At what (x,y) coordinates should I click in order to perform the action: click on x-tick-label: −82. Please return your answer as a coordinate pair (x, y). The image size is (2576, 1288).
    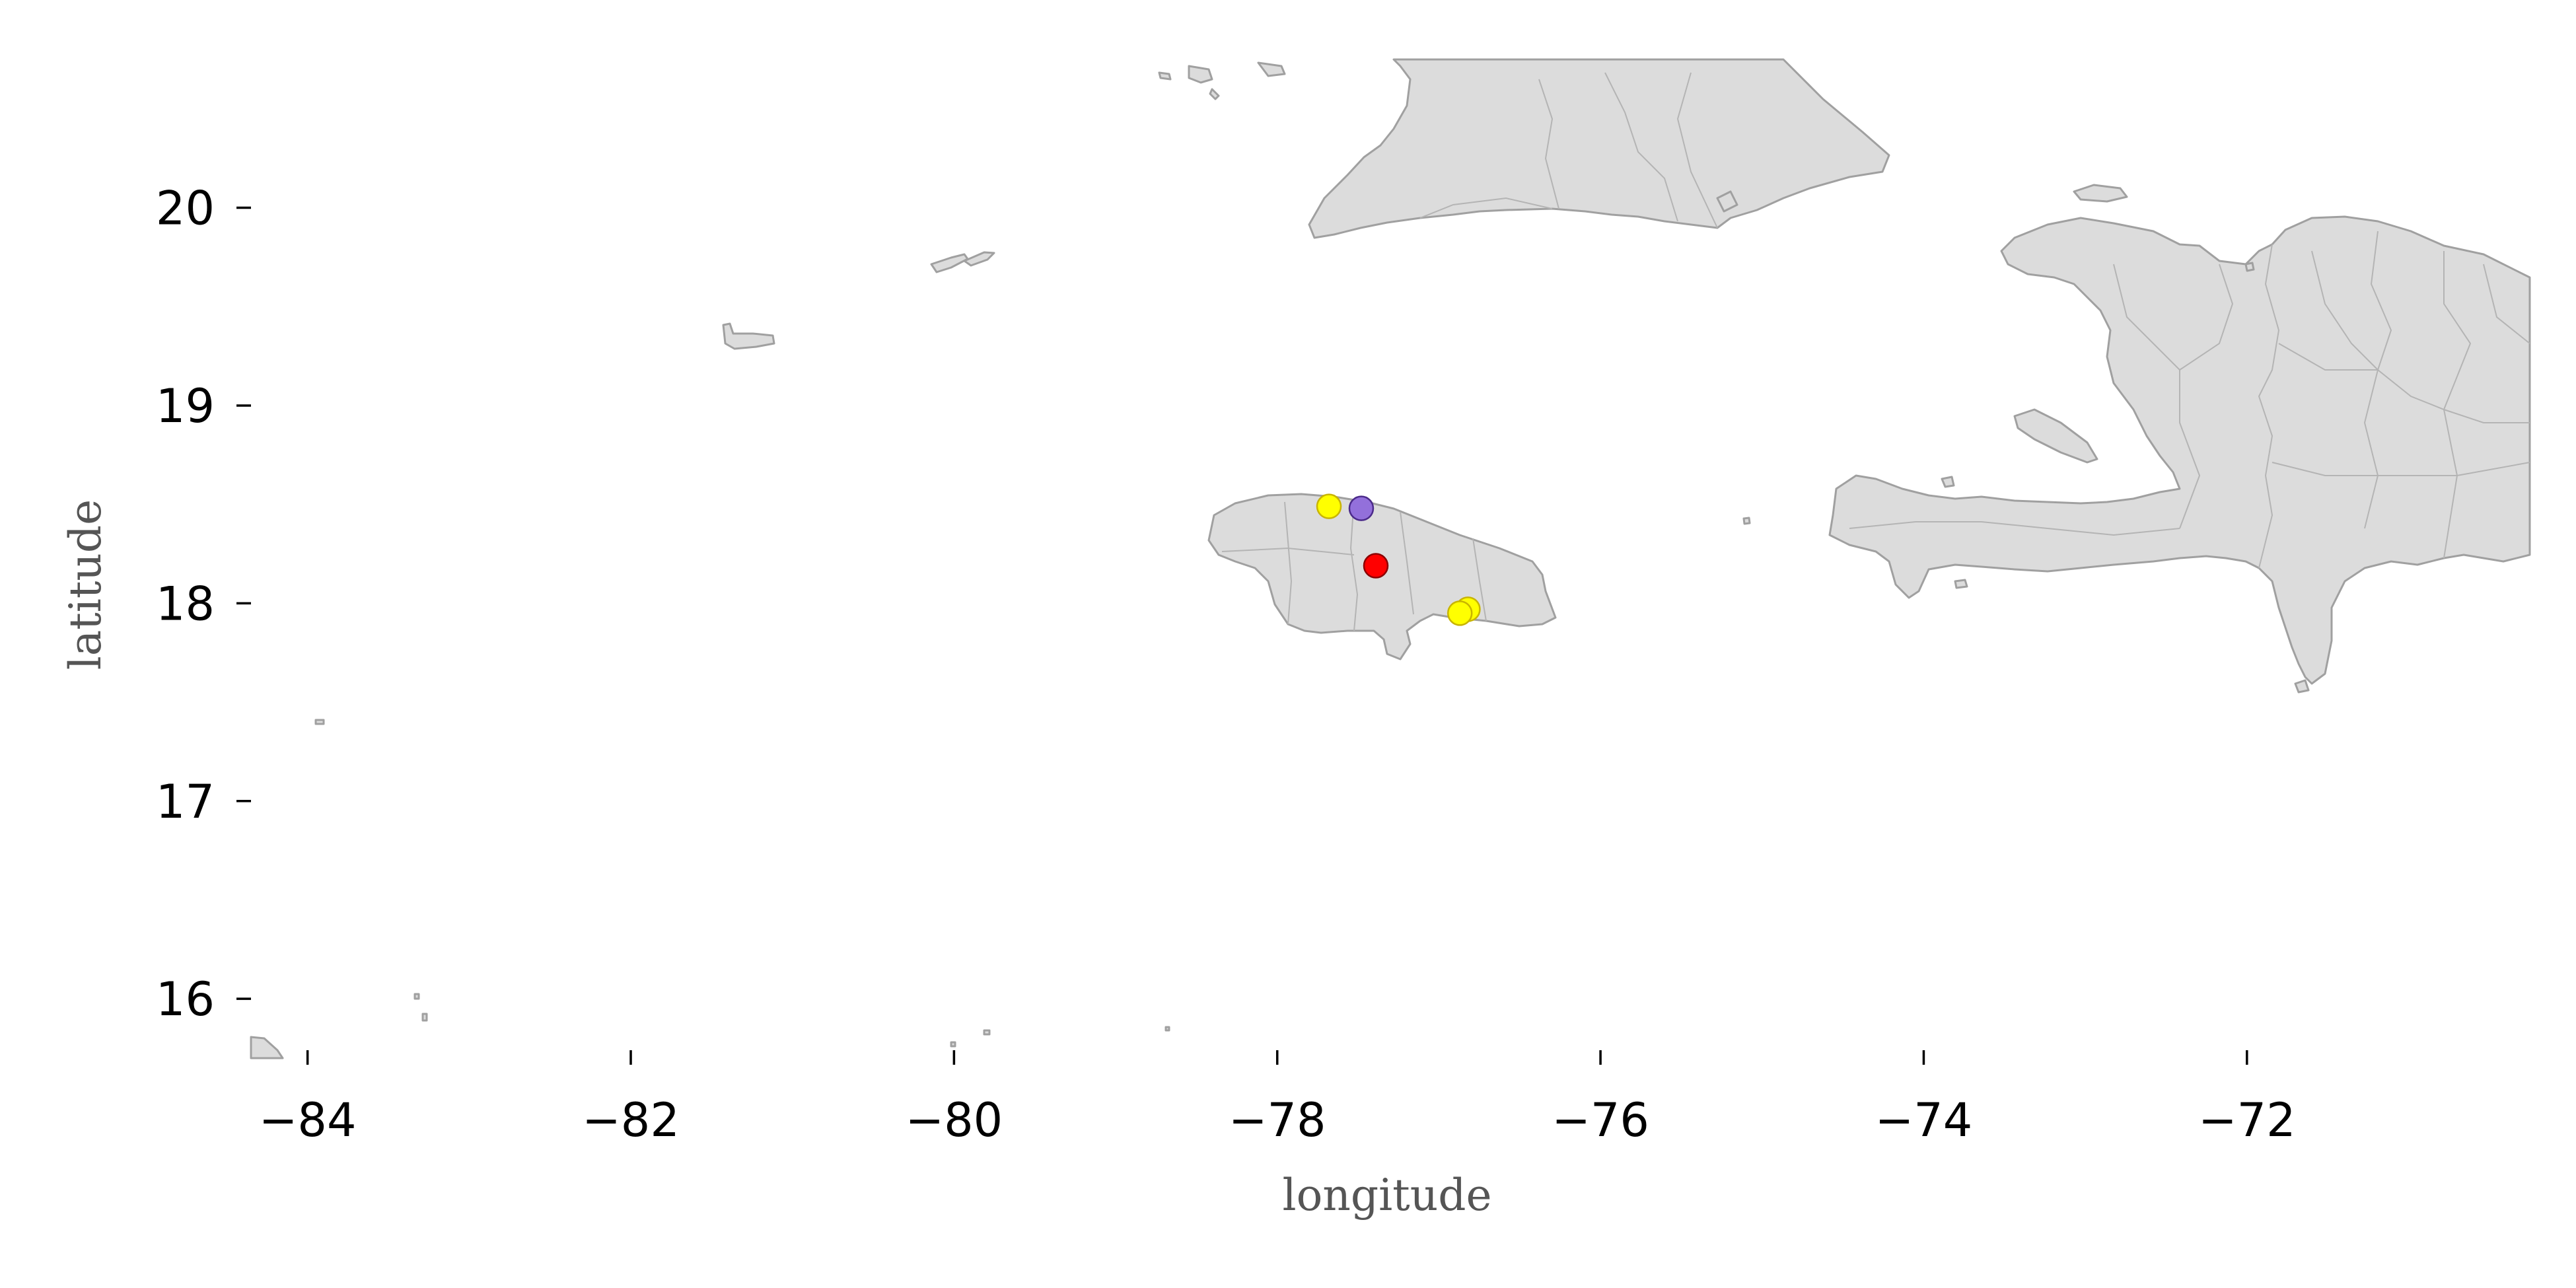
    Looking at the image, I should click on (631, 1120).